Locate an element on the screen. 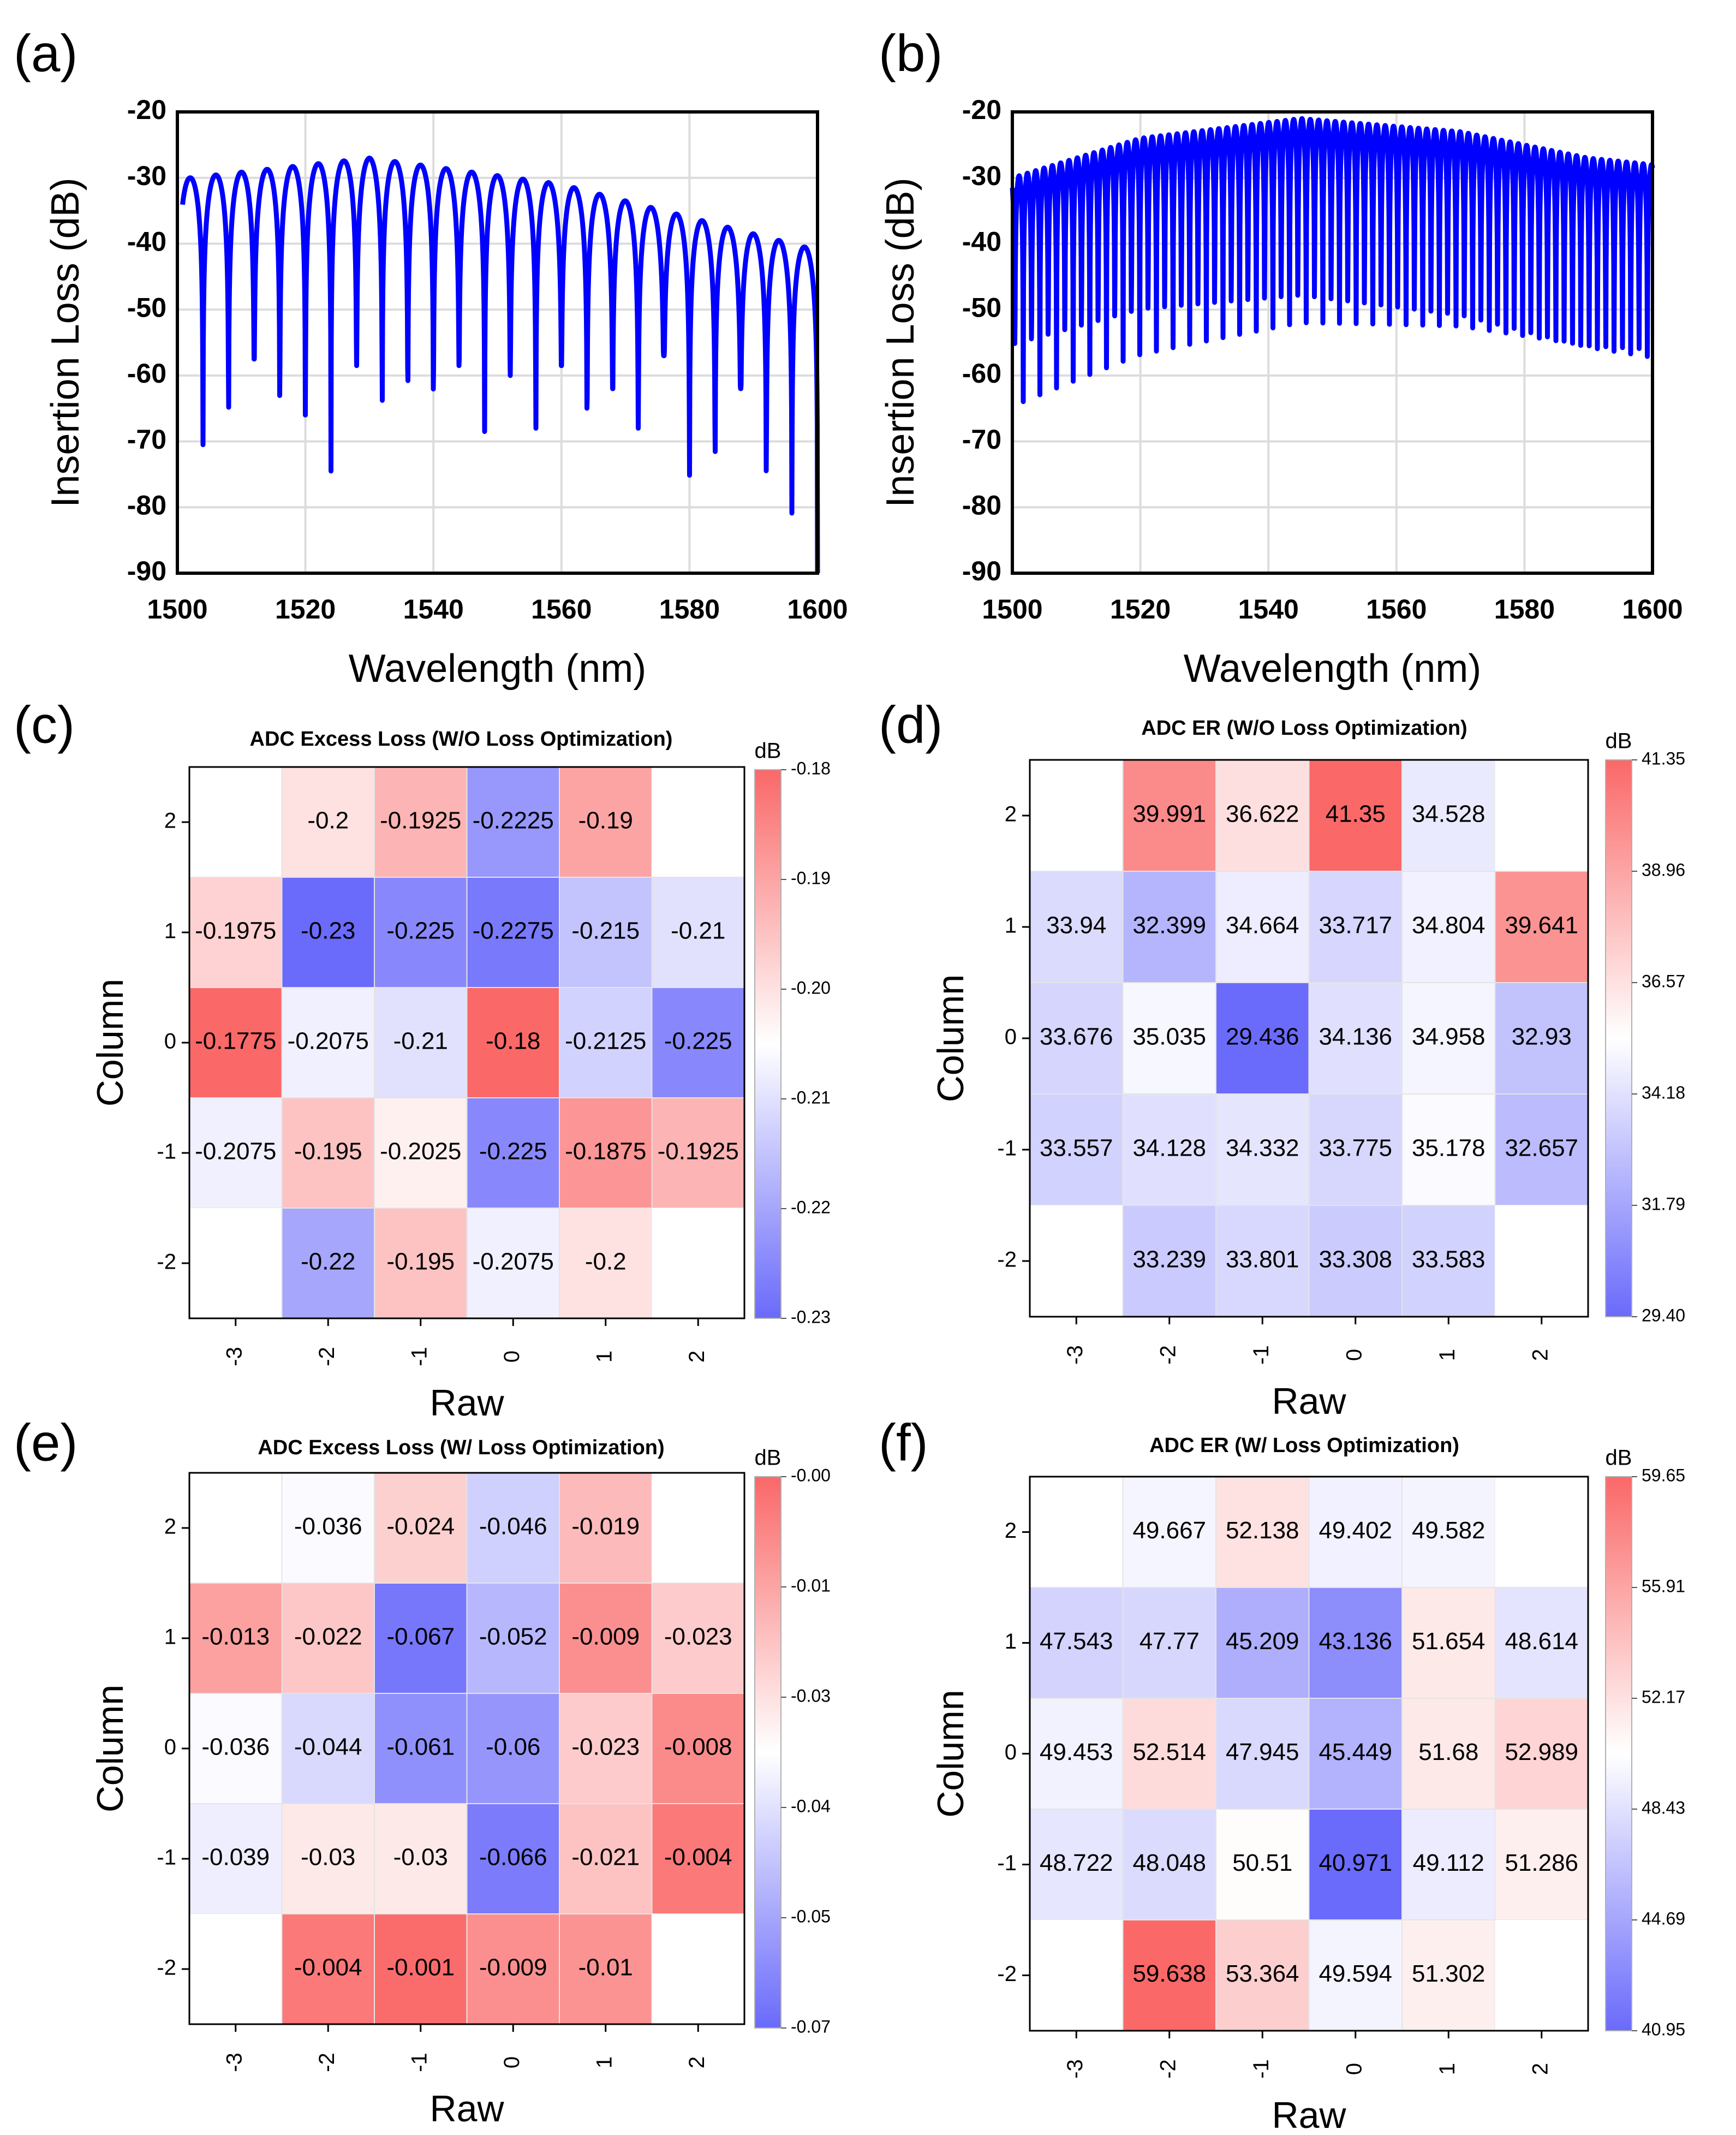 The width and height of the screenshot is (1736, 2135). cell-value-label: 29.436 is located at coordinates (1262, 1037).